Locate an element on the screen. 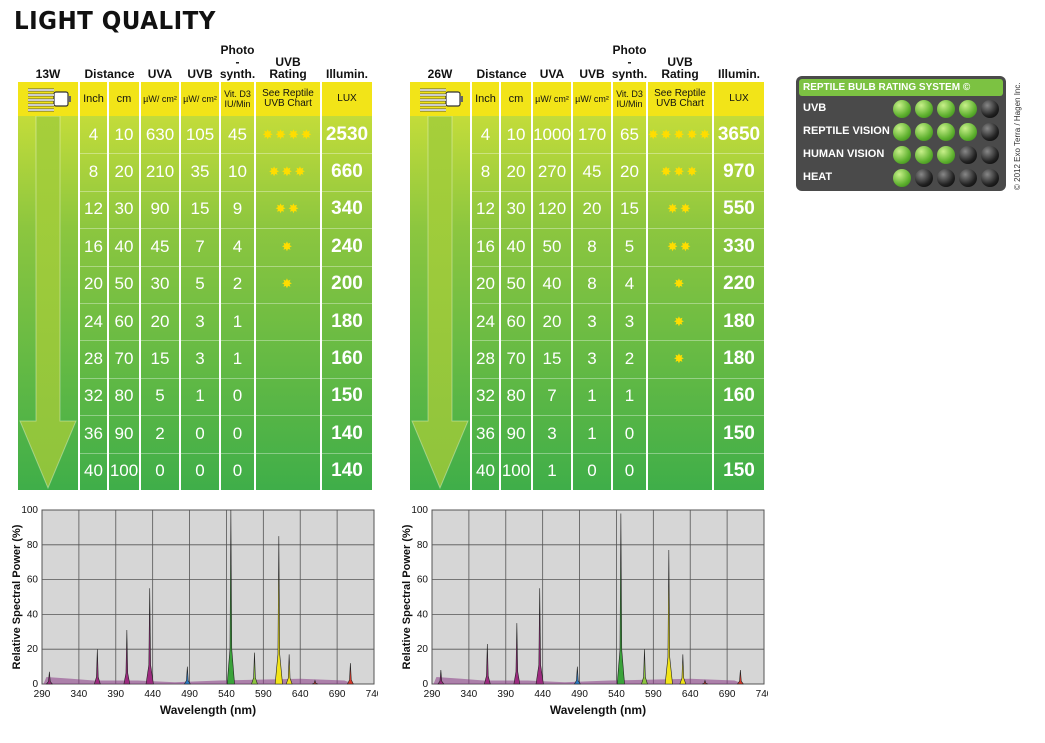  cell-lux: 140 is located at coordinates (347, 433).